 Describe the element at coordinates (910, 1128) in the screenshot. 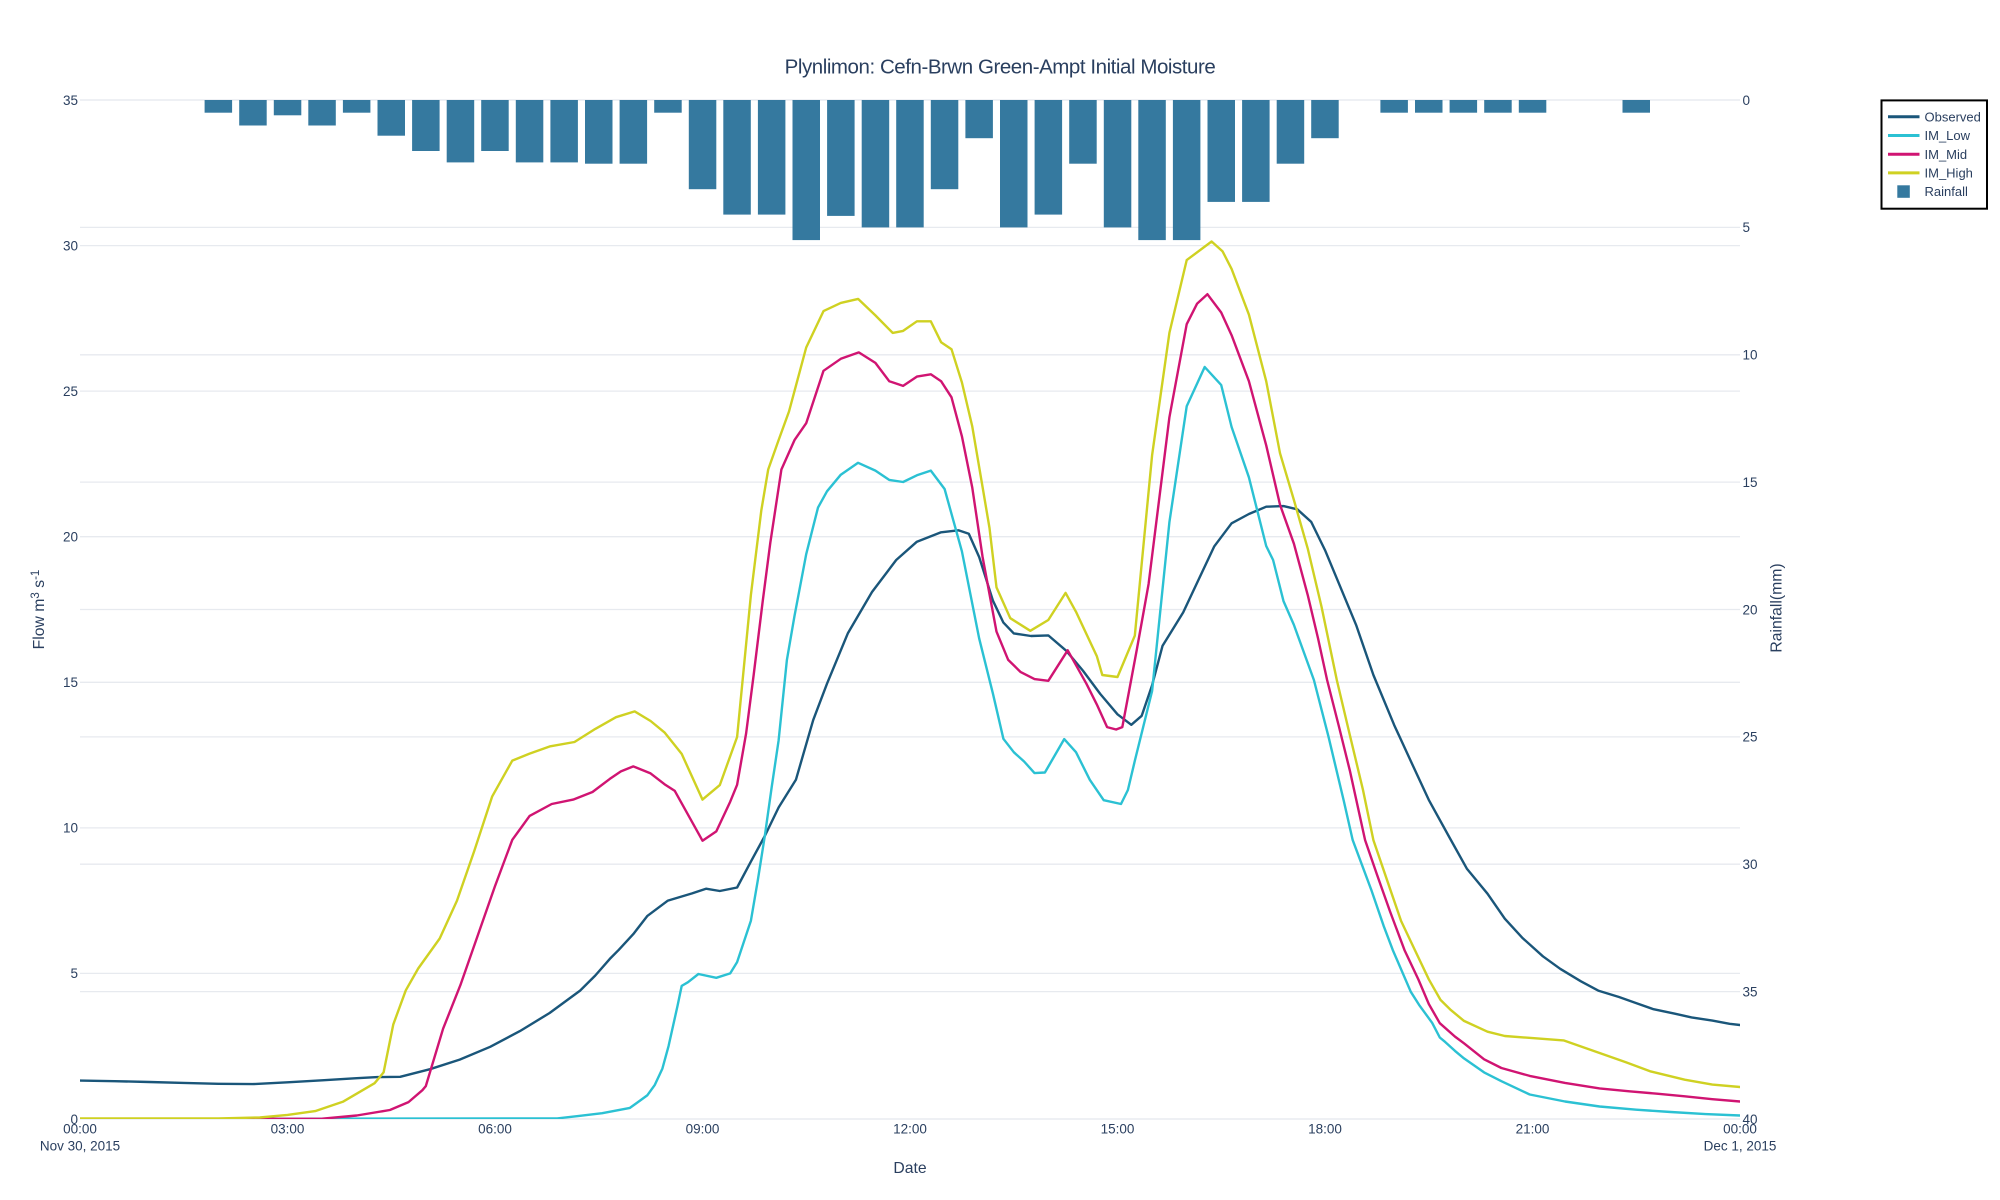

I see `svg-text: 12:00` at that location.